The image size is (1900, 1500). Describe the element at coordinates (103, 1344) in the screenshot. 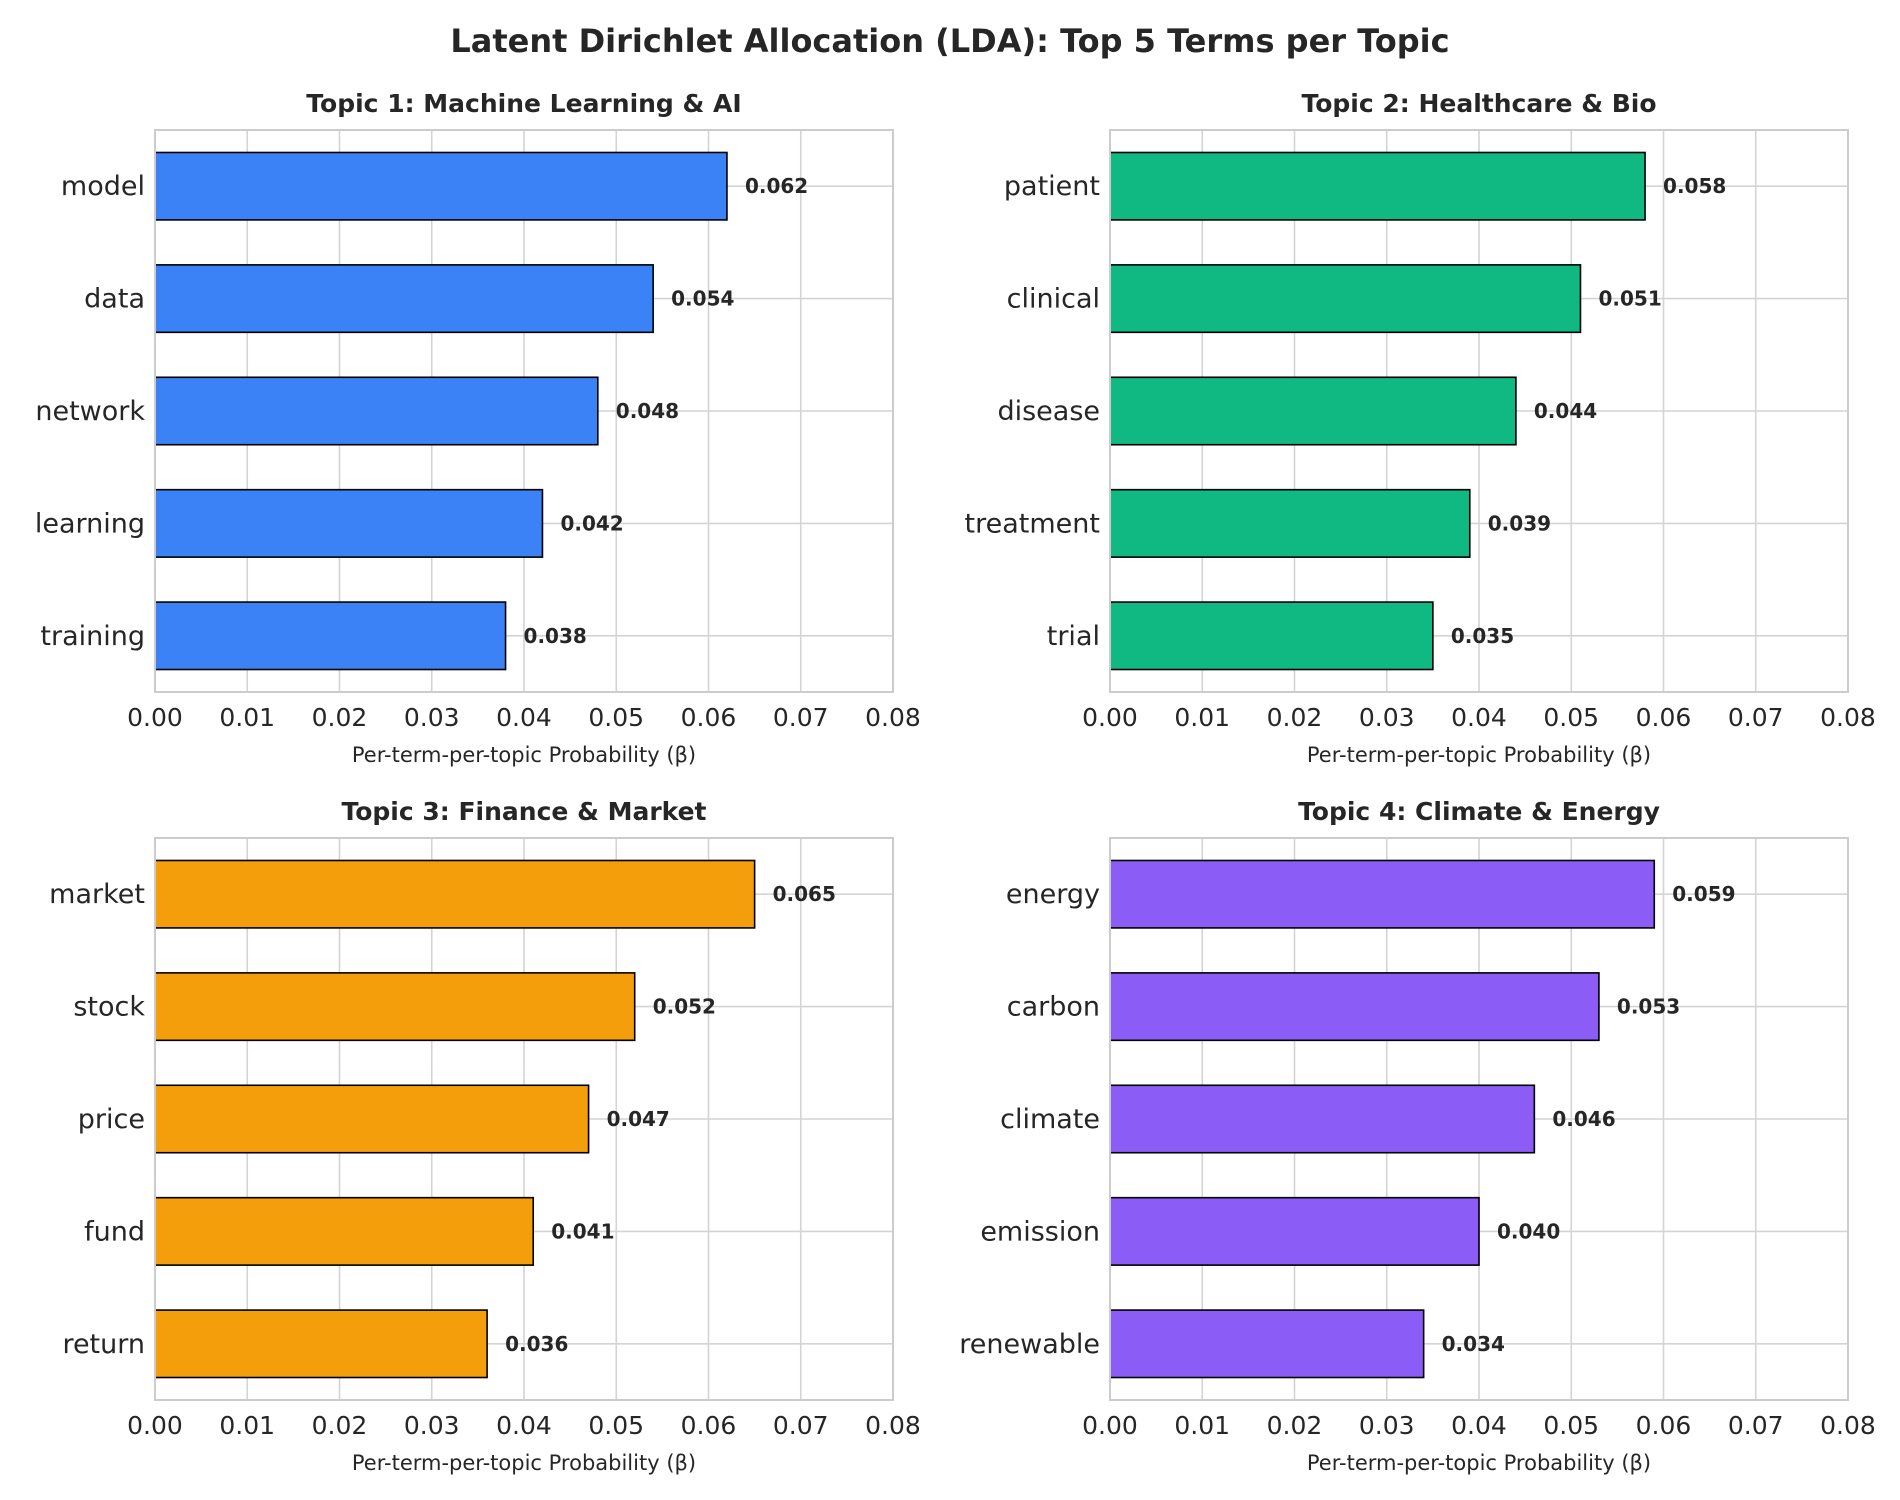

I see `category-label-return: return` at that location.